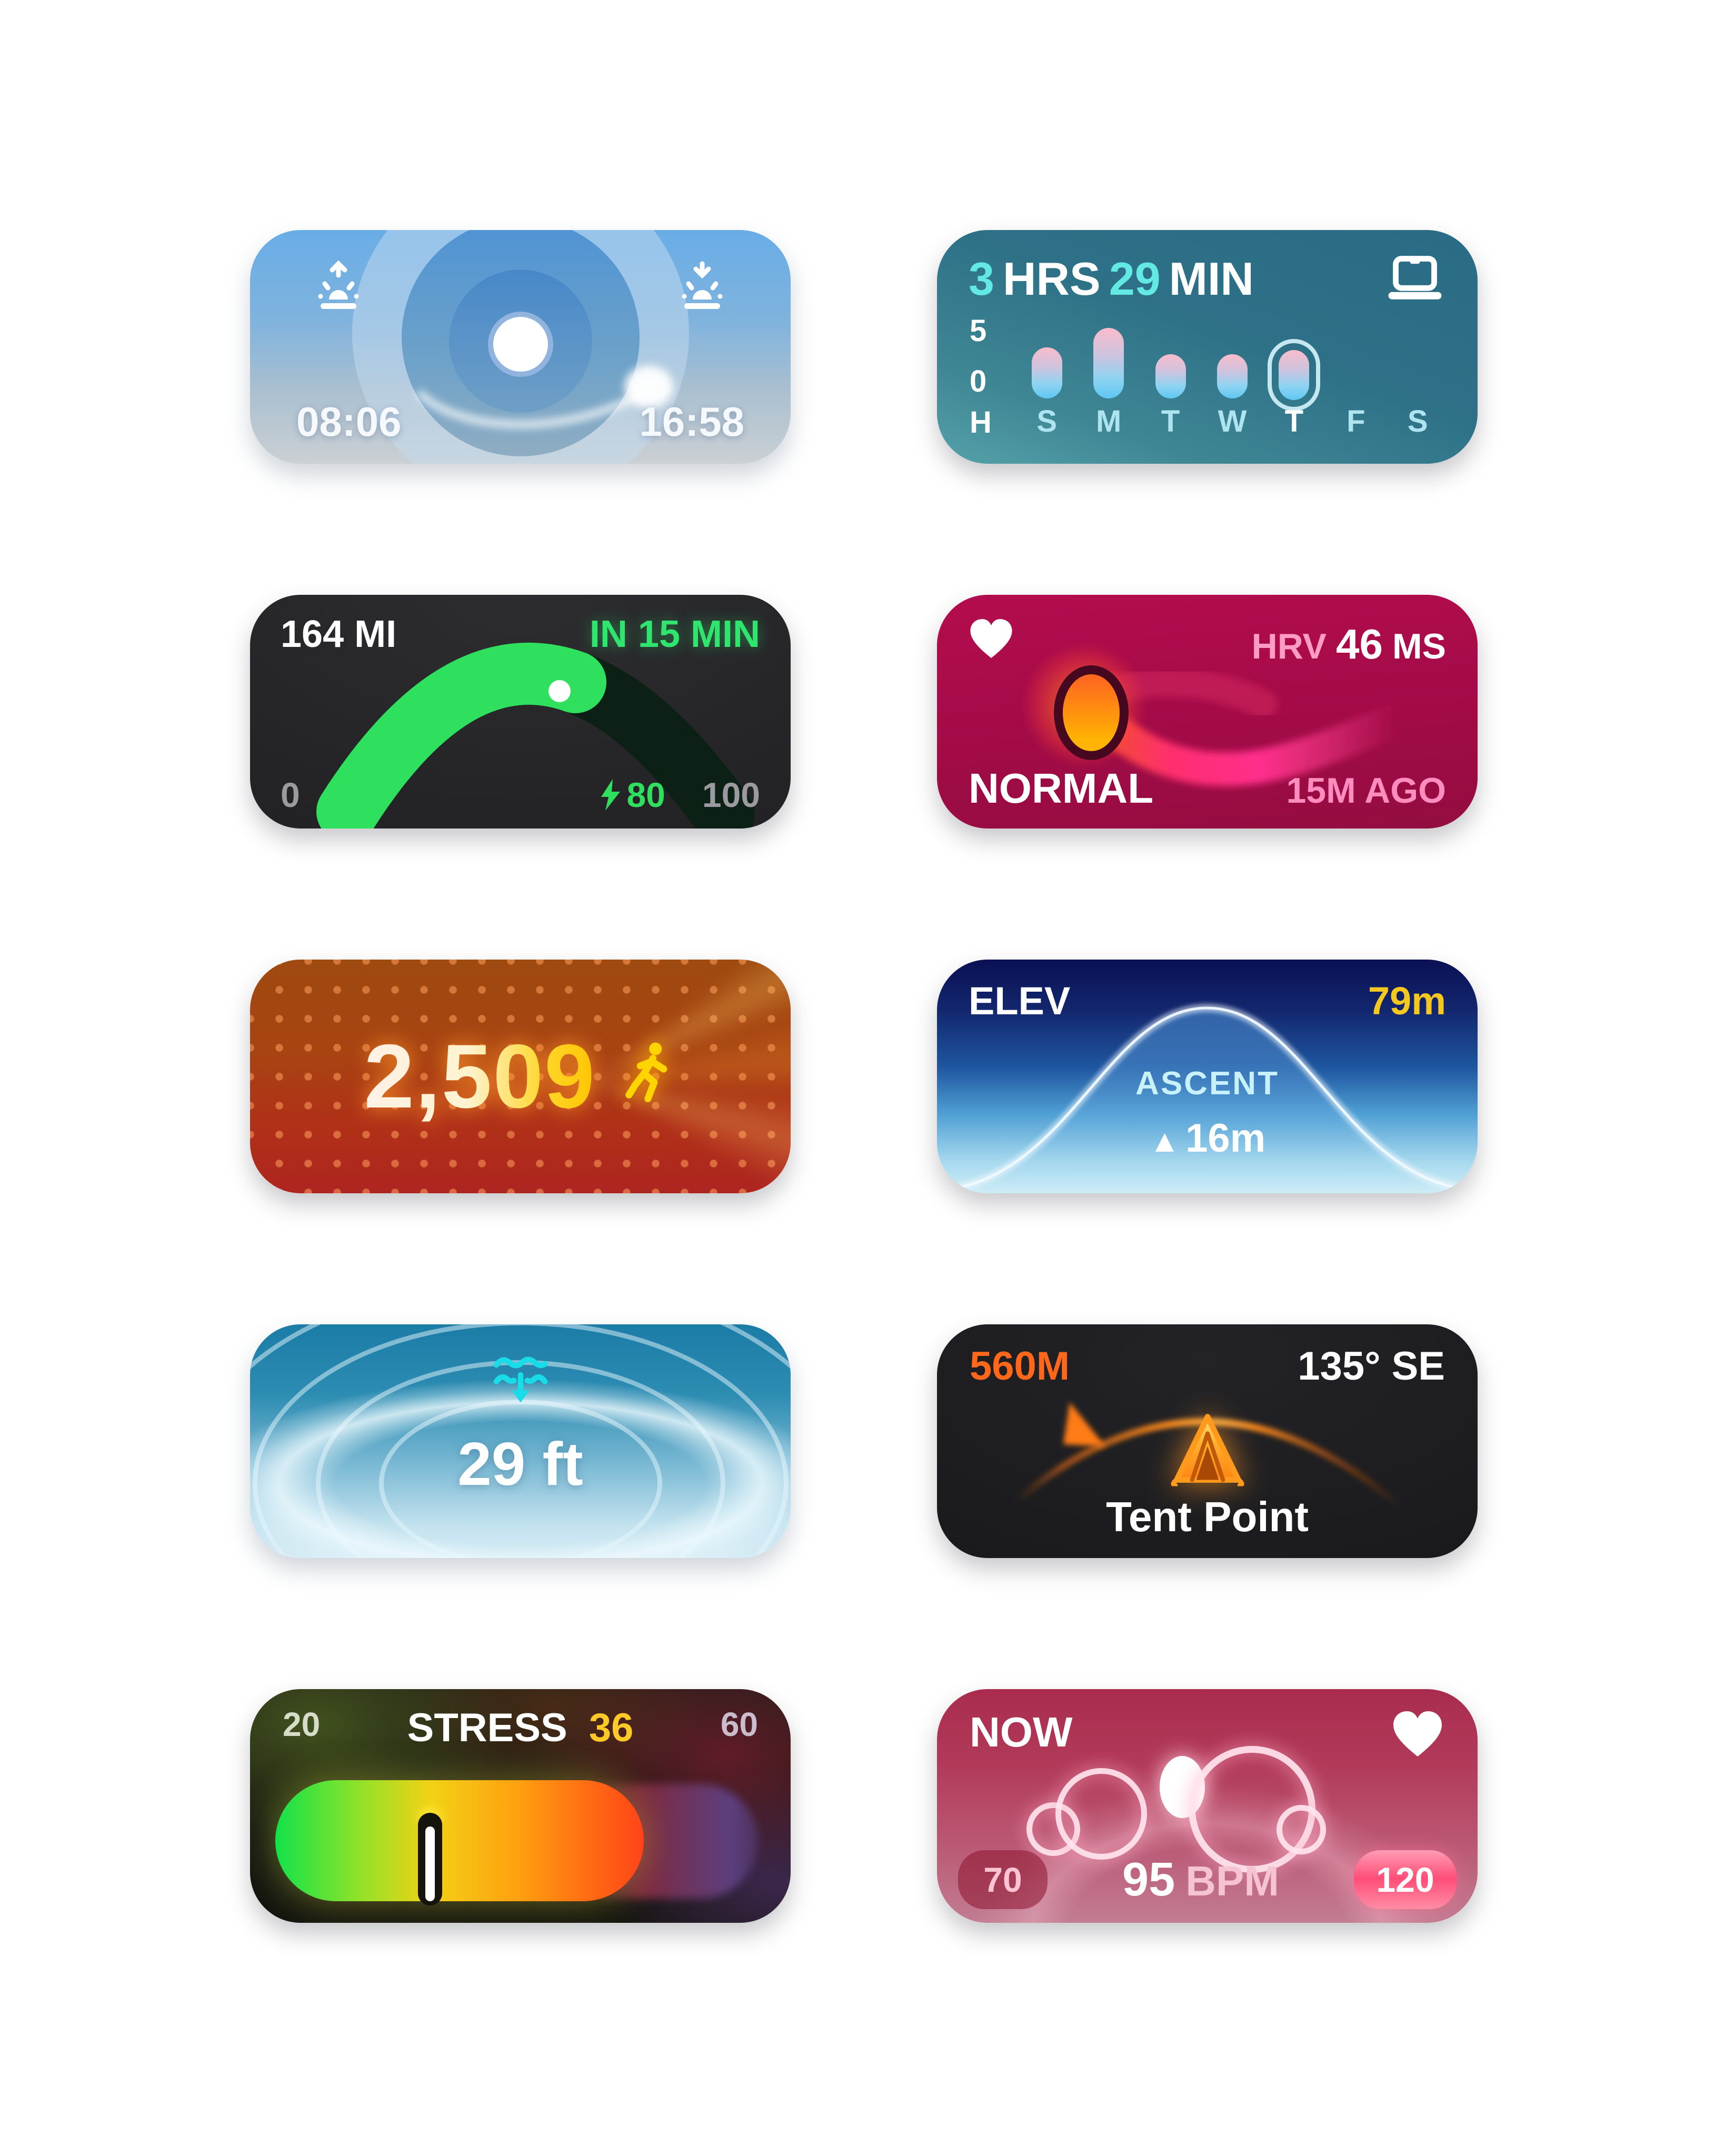 The image size is (1725, 2156). What do you see at coordinates (339, 634) in the screenshot?
I see `range-distance: 164 MI` at bounding box center [339, 634].